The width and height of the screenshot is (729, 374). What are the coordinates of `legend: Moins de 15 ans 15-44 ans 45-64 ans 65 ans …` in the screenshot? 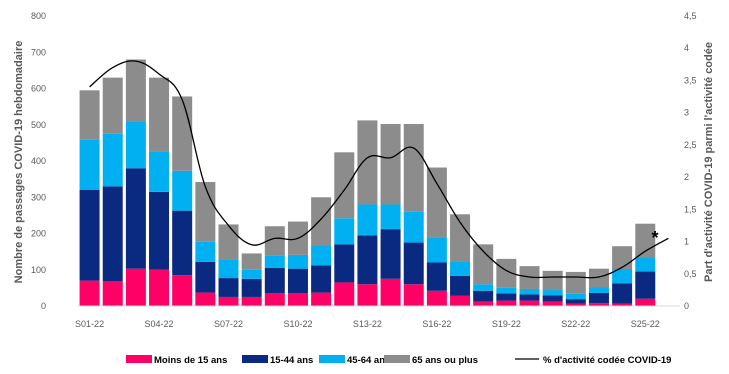 It's located at (398, 360).